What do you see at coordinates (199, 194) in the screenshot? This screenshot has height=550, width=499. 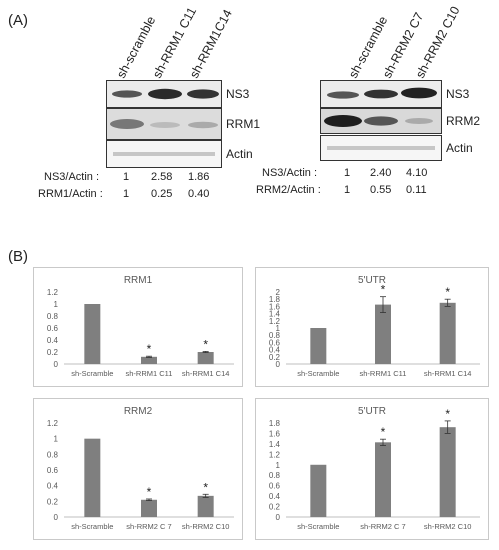 I see `ratio-value: 0.40` at bounding box center [199, 194].